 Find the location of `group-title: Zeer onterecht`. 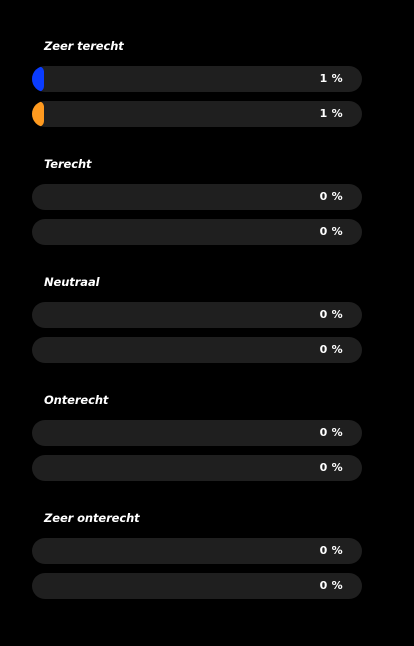

group-title: Zeer onterecht is located at coordinates (92, 518).